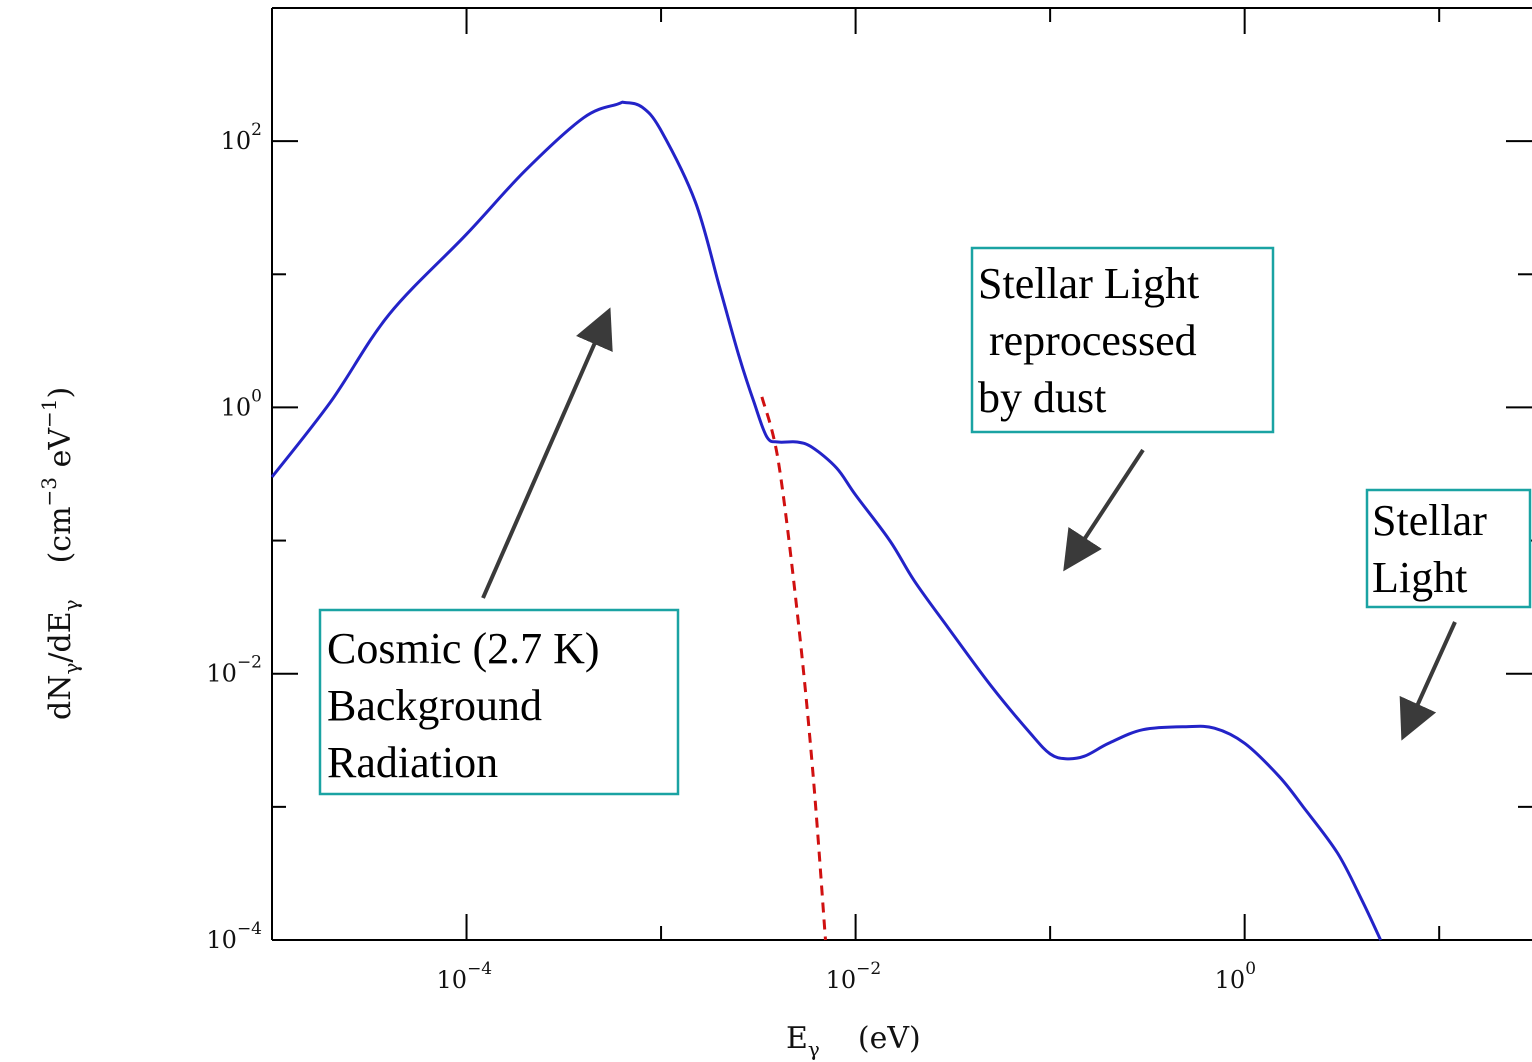 The image size is (1532, 1062). What do you see at coordinates (60, 553) in the screenshot?
I see `y-axis-label: dNγ/dEγ(cm−3 eV−1)` at bounding box center [60, 553].